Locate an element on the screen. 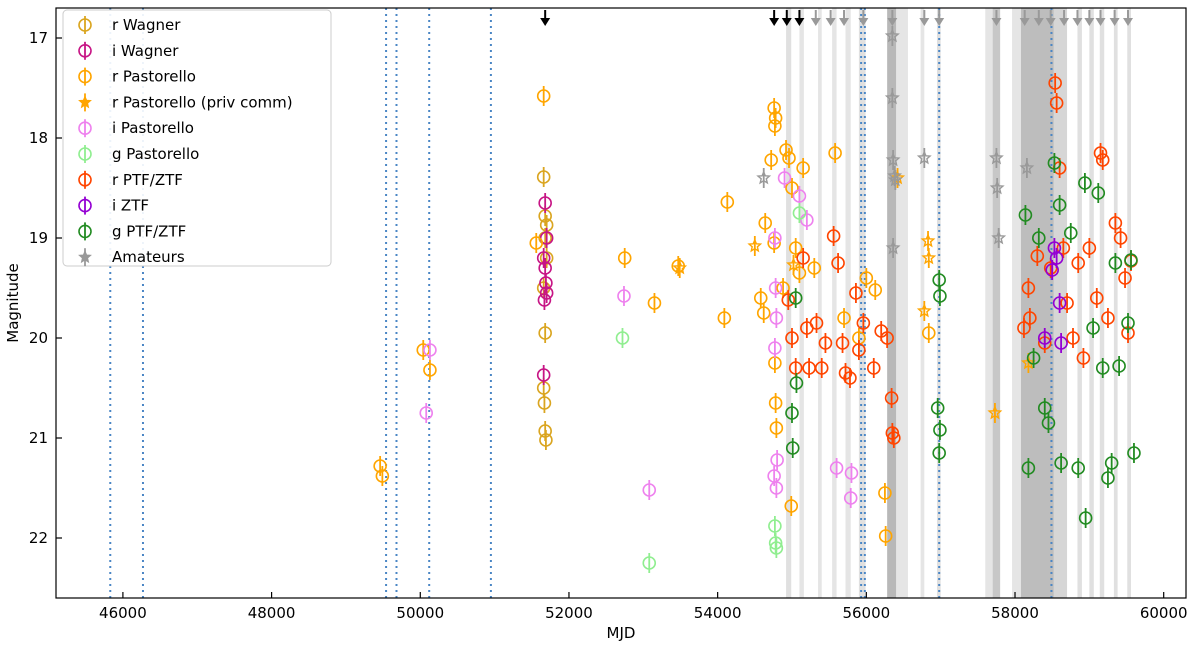 The width and height of the screenshot is (1200, 645). x-axis-label: MJD is located at coordinates (621, 633).